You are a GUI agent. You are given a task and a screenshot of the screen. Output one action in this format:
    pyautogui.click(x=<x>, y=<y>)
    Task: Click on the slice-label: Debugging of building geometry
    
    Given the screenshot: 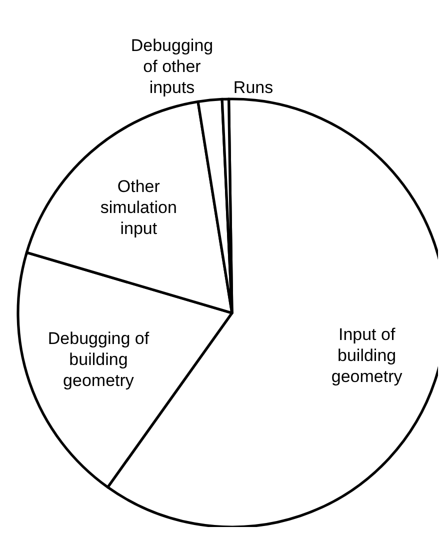 What is the action you would take?
    pyautogui.click(x=99, y=359)
    